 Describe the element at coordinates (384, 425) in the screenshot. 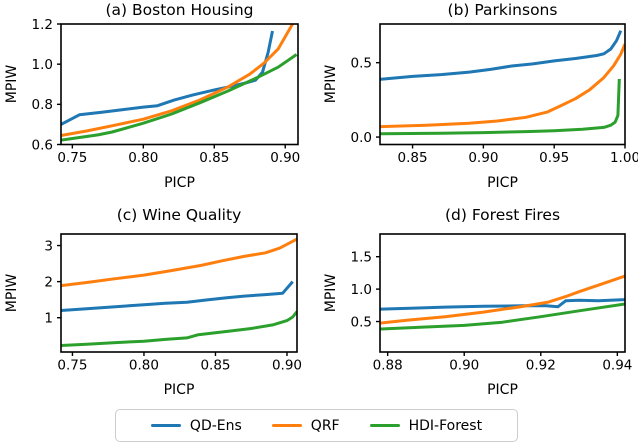

I see `legend-swatch-hdi-forest` at that location.